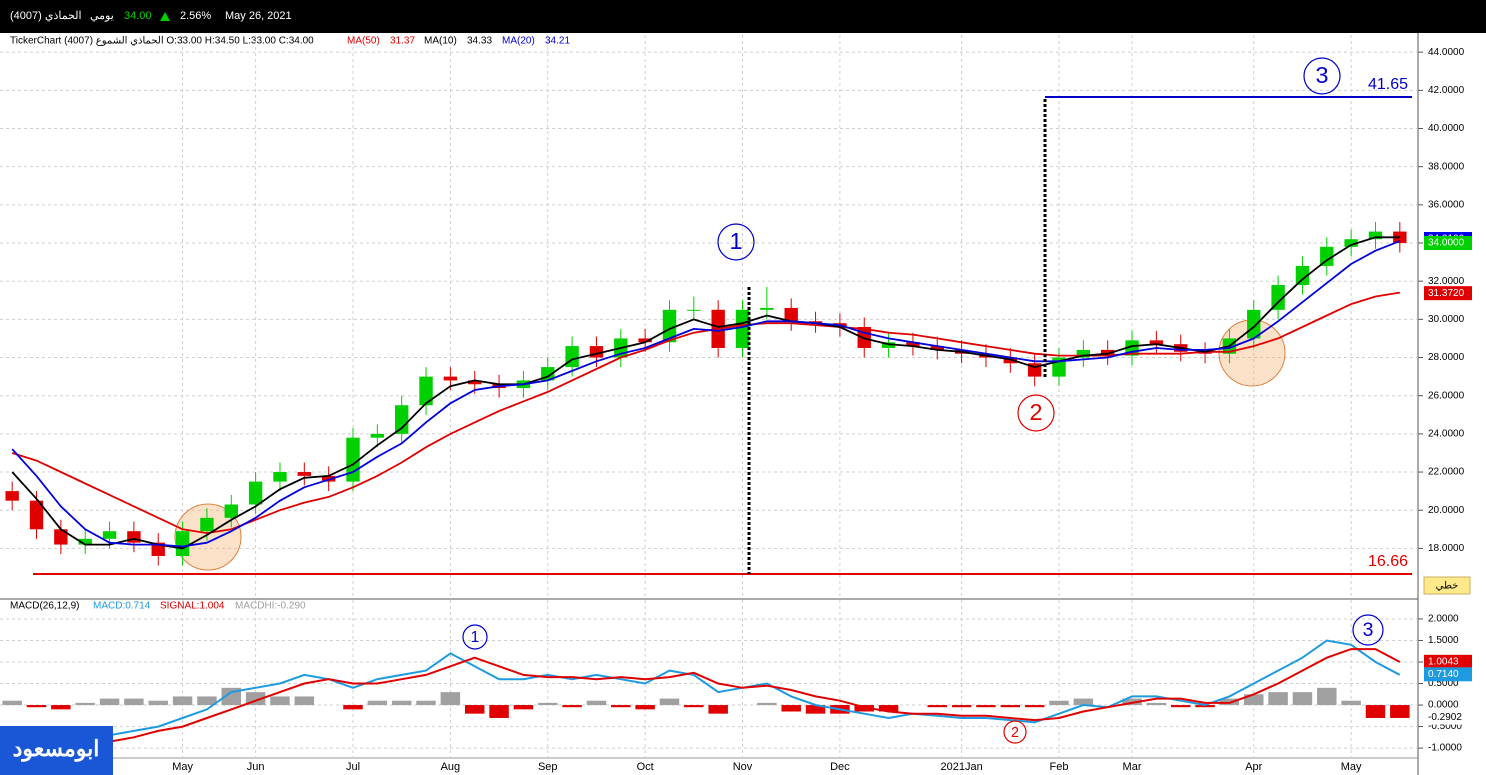 The image size is (1486, 775). Describe the element at coordinates (1443, 640) in the screenshot. I see `y-tick-label: 1.5000` at that location.